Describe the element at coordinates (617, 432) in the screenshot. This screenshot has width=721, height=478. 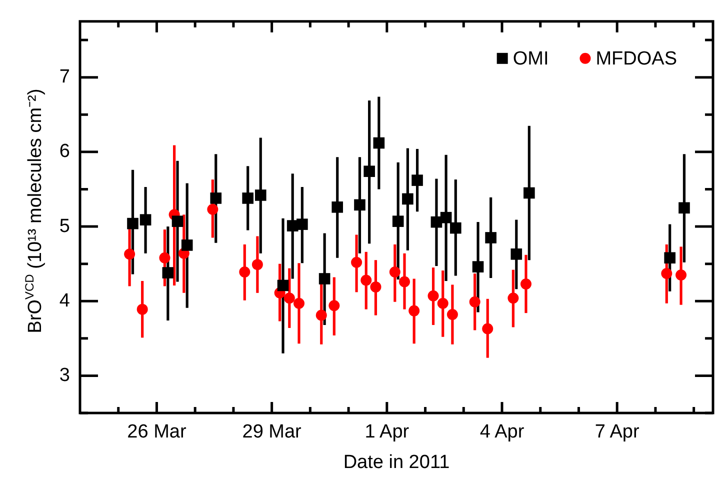
I see `x-tick-label: 7 Apr` at that location.